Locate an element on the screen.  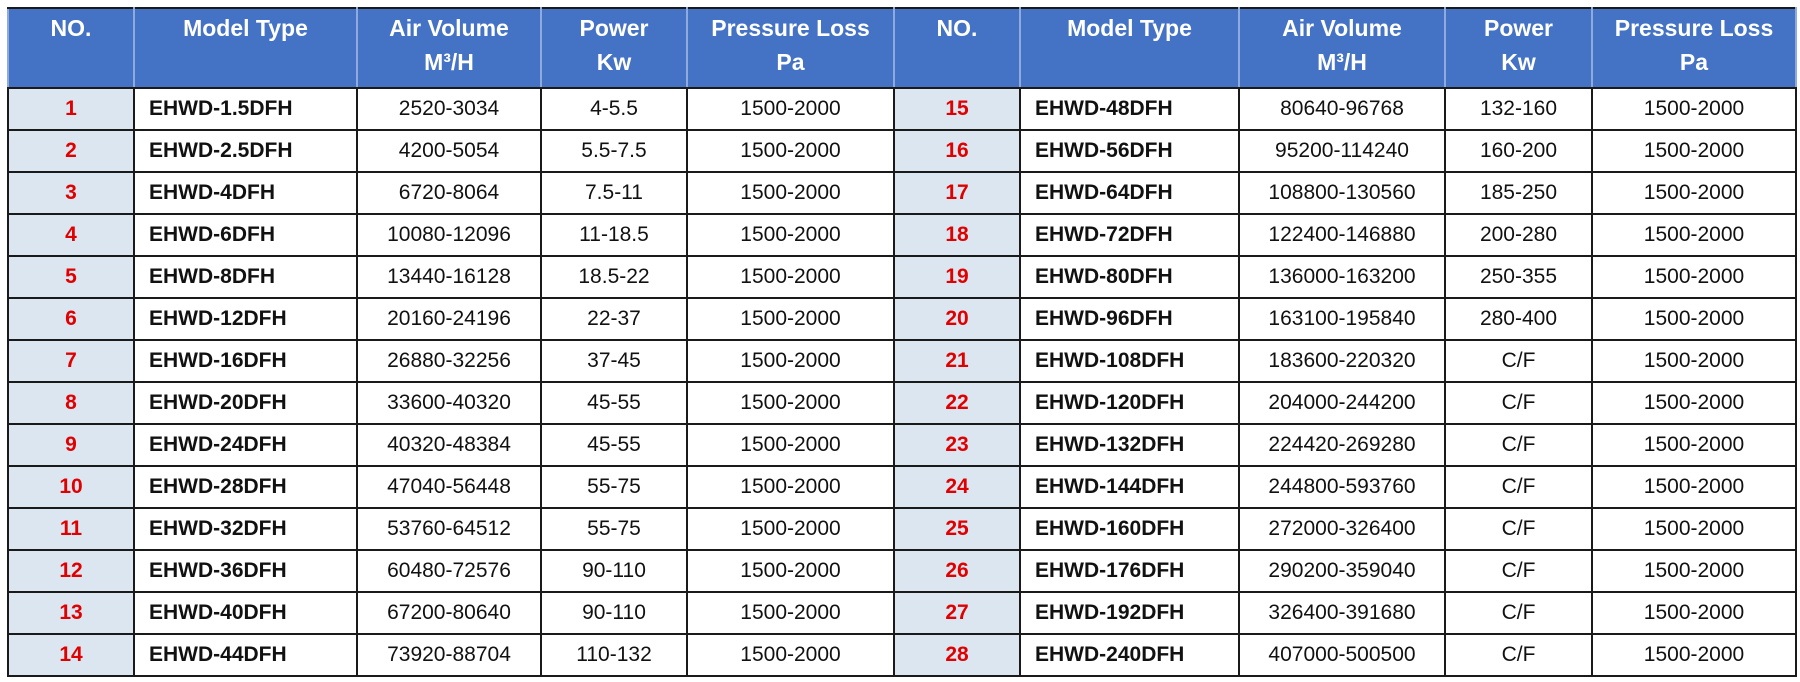
no-cell: 27 is located at coordinates (957, 613).